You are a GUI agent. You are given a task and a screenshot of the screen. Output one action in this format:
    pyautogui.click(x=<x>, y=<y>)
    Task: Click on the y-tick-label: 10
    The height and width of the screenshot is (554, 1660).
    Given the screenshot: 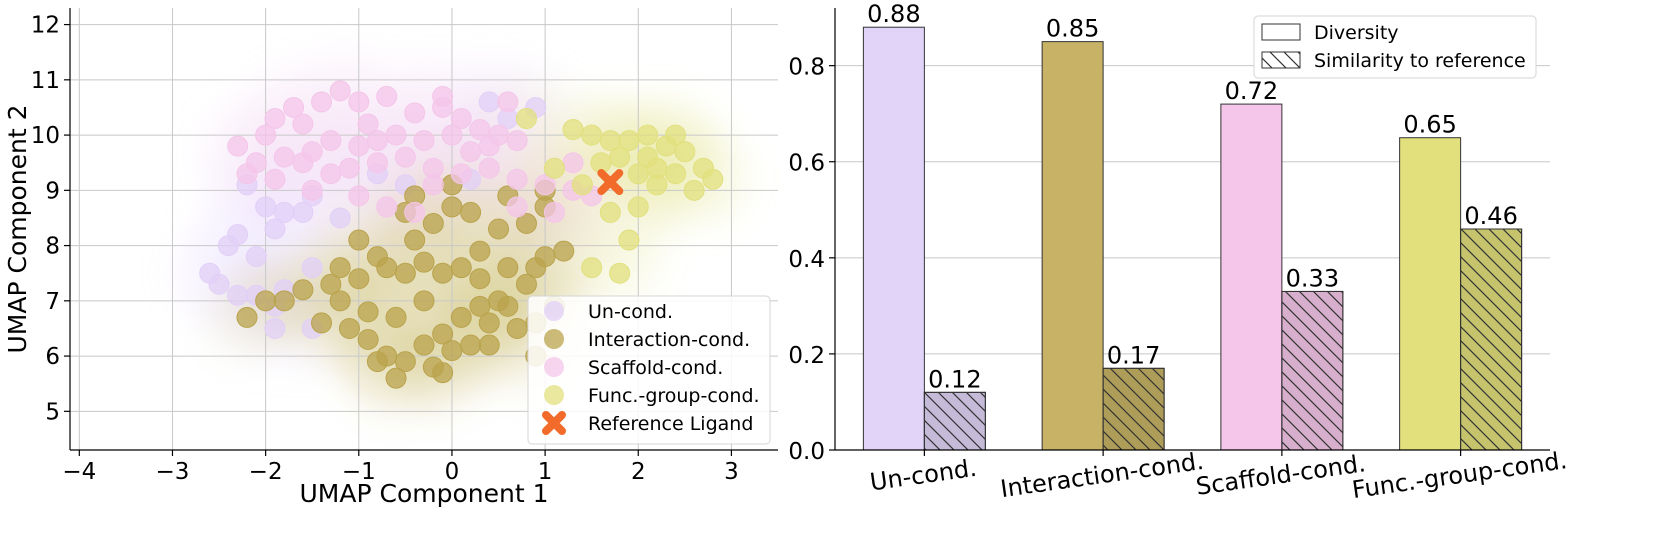 What is the action you would take?
    pyautogui.click(x=45, y=136)
    